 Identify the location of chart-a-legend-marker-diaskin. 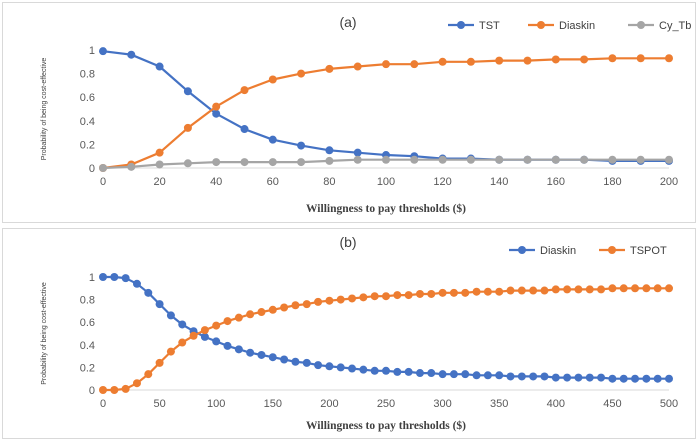
(541, 25).